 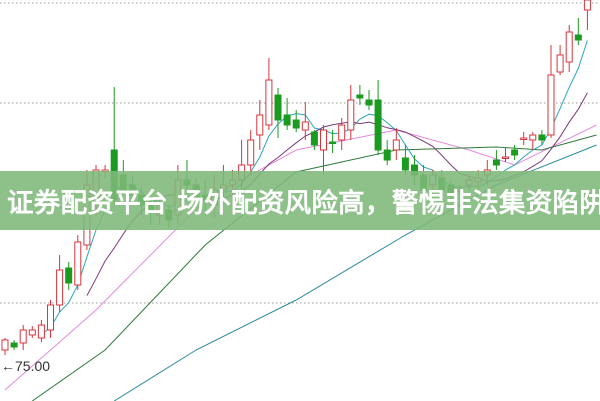 I want to click on price-marker-label: ←75.00, so click(x=26, y=366).